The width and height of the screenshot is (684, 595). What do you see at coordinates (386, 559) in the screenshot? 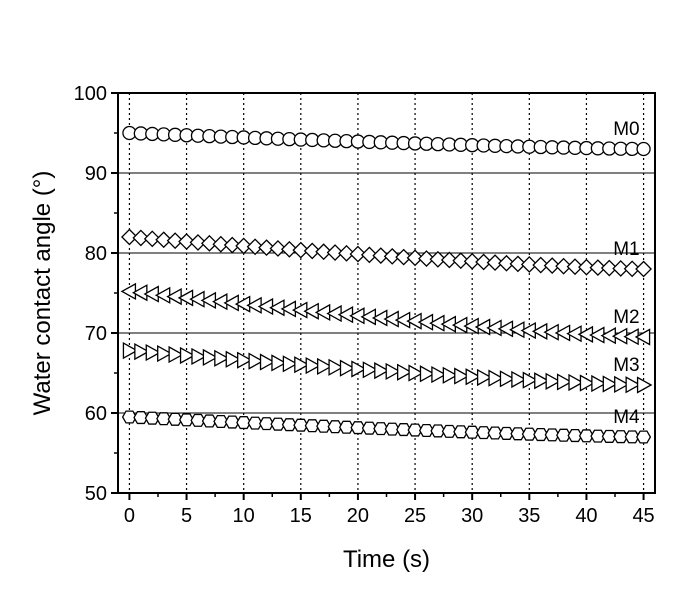
I see `x-axis-title: Time (s)` at bounding box center [386, 559].